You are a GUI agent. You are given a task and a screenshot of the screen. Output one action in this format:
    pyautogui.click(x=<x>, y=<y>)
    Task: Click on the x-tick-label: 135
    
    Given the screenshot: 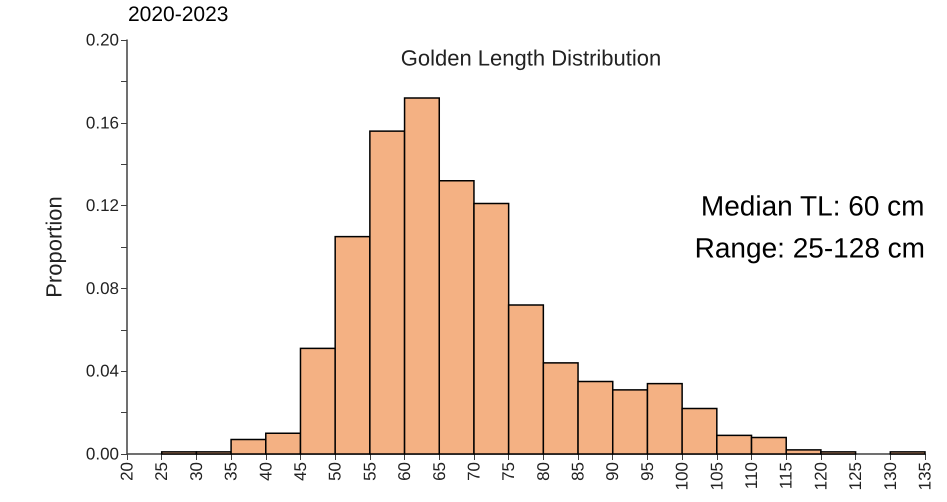 What is the action you would take?
    pyautogui.click(x=925, y=476)
    